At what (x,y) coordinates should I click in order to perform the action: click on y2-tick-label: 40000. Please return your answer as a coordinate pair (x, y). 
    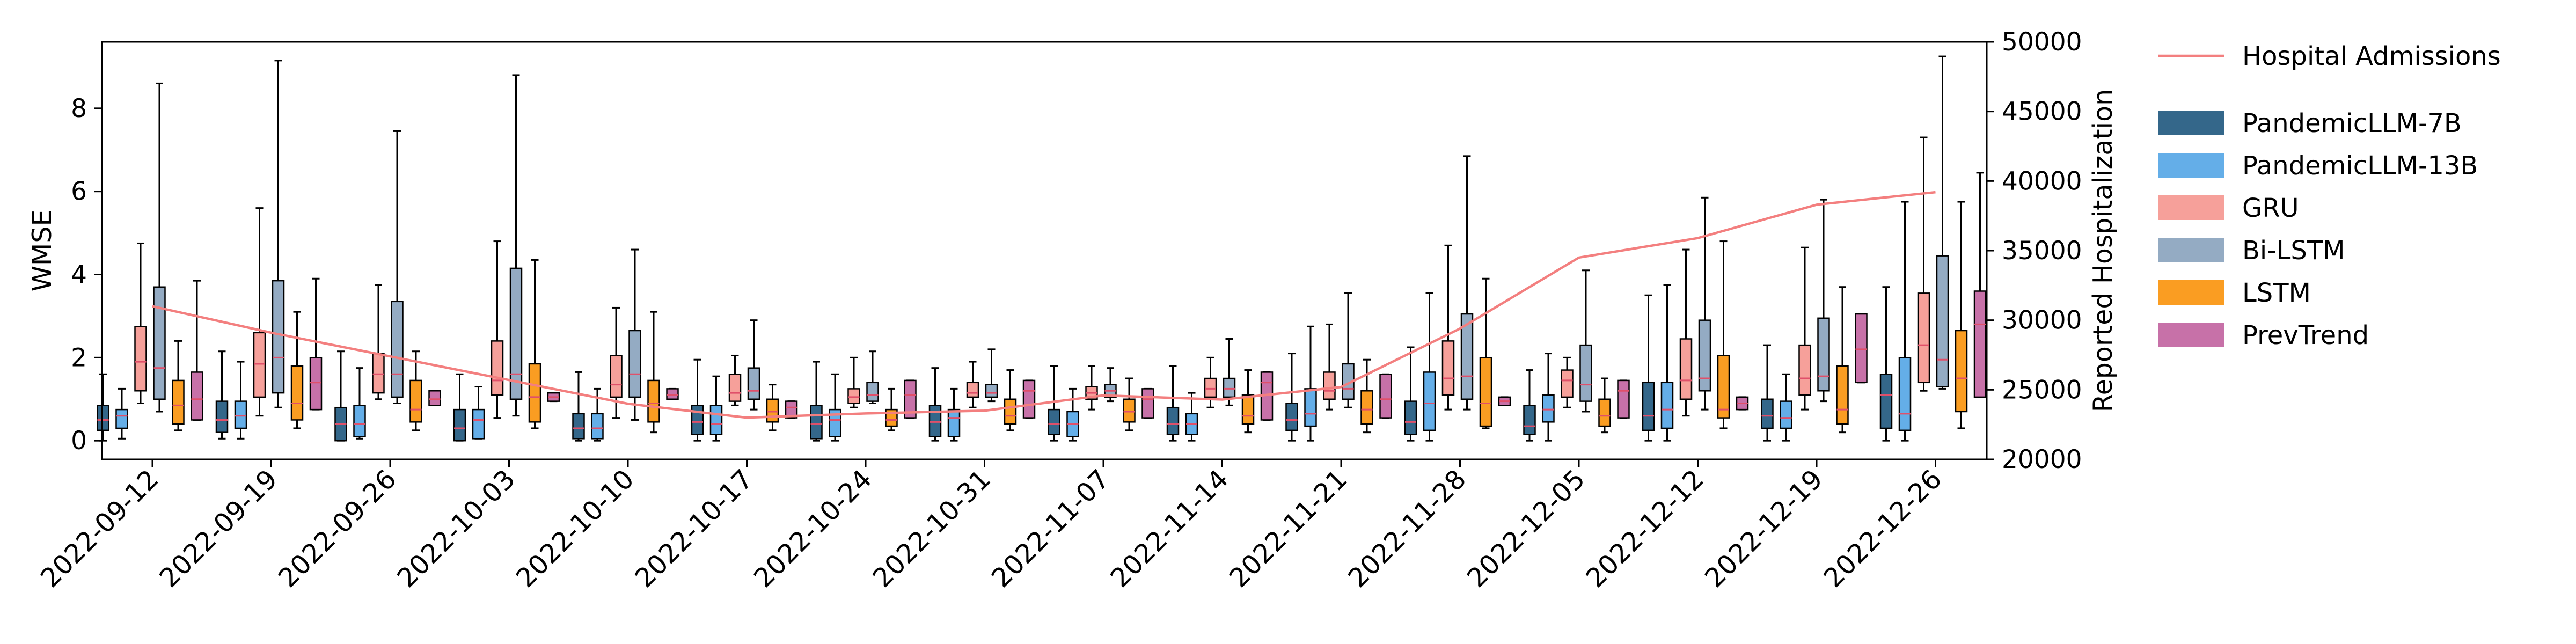
    Looking at the image, I should click on (2042, 181).